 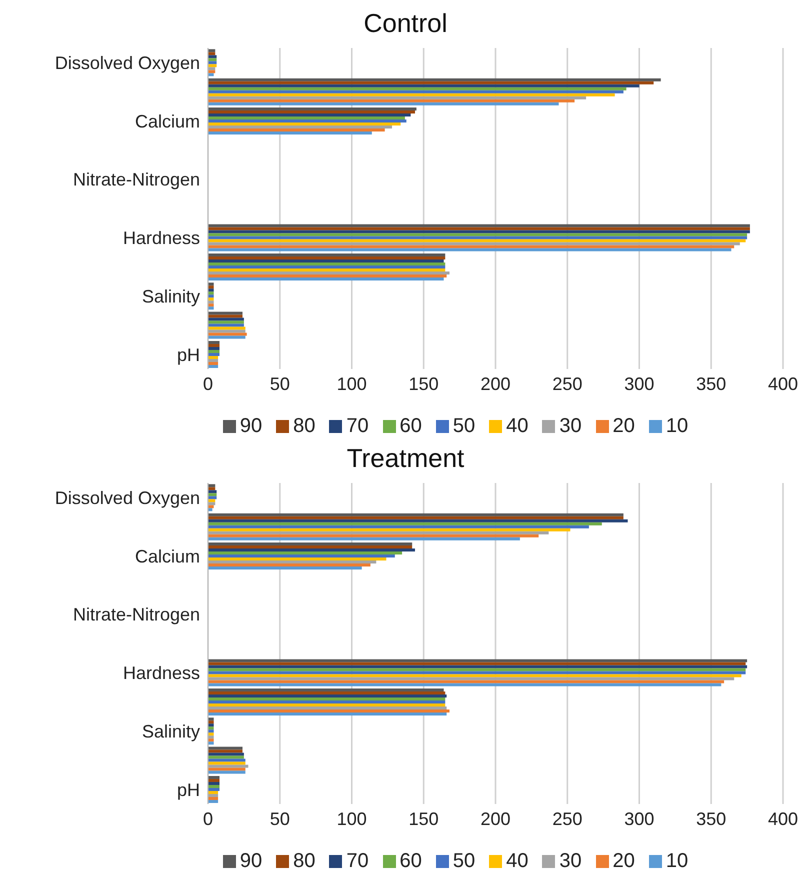 What do you see at coordinates (570, 861) in the screenshot?
I see `legend-label: 30` at bounding box center [570, 861].